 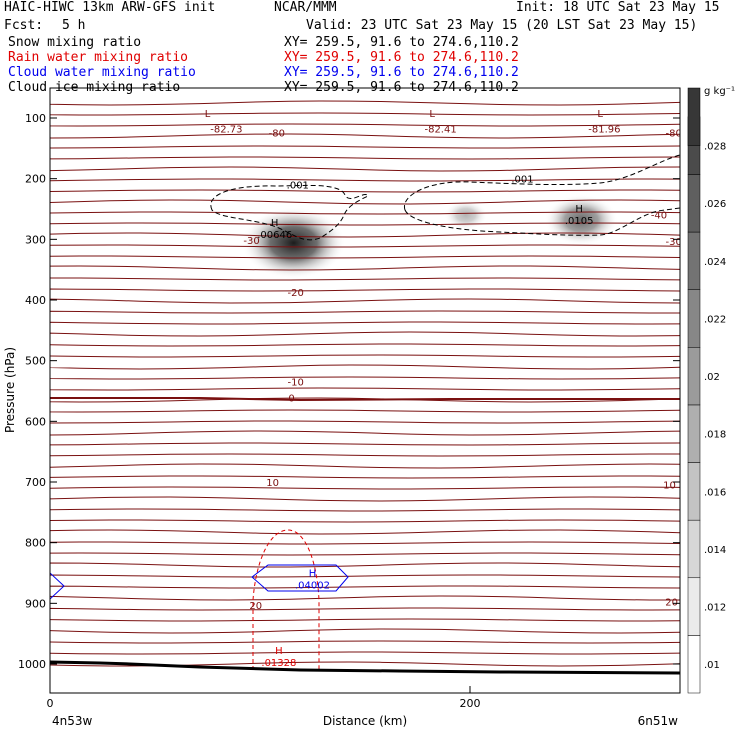 I want to click on y-tick-label: 100, so click(x=35, y=118).